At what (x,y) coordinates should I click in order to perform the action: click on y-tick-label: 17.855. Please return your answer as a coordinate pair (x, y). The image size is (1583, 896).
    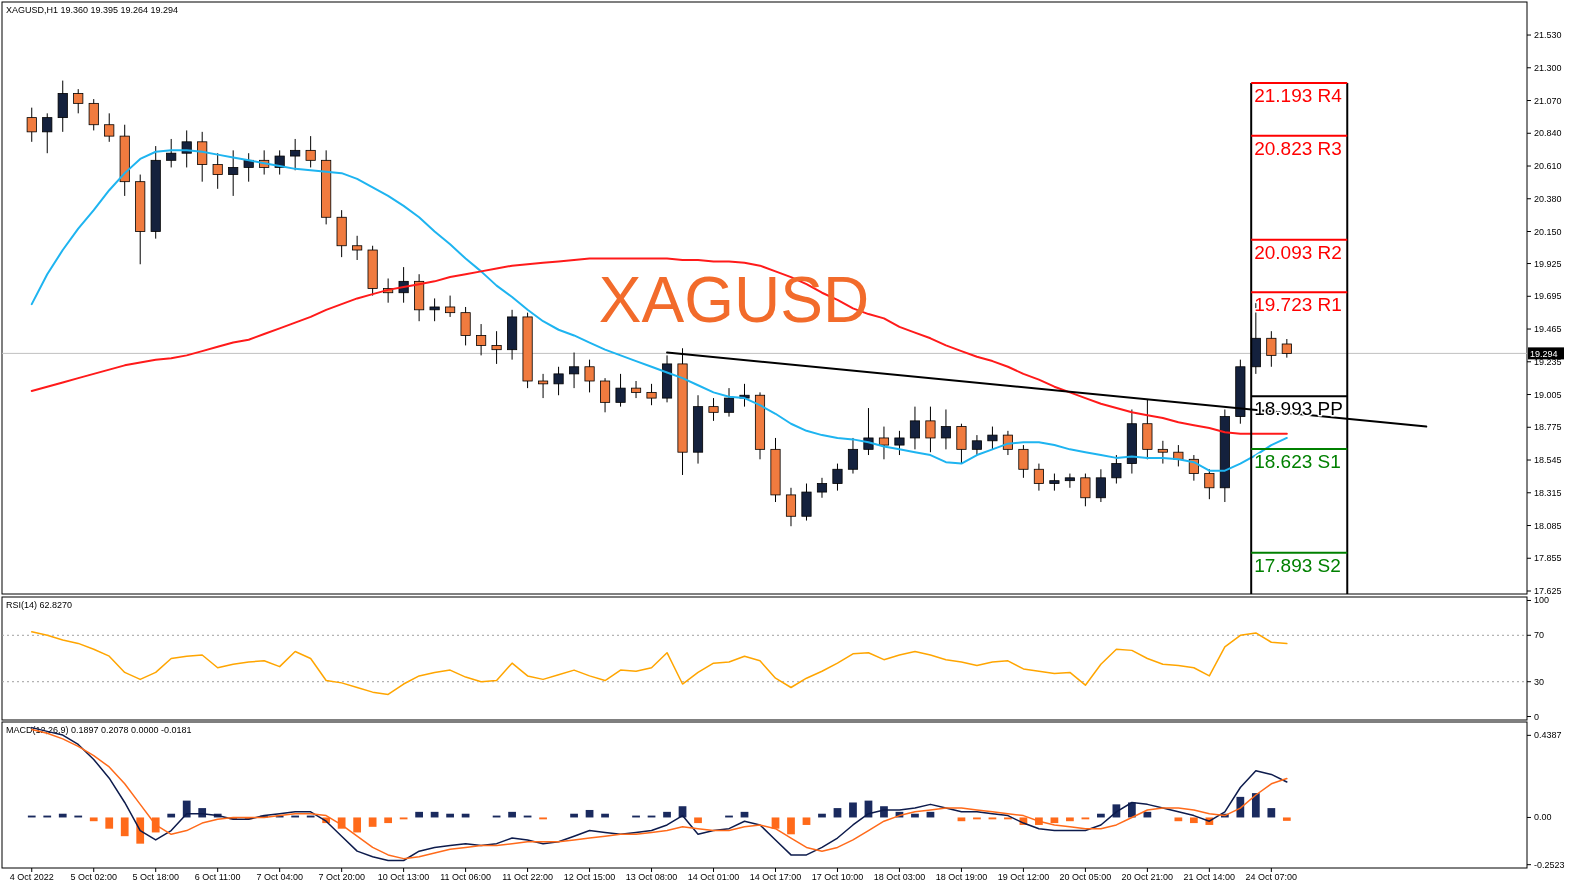
    Looking at the image, I should click on (1548, 558).